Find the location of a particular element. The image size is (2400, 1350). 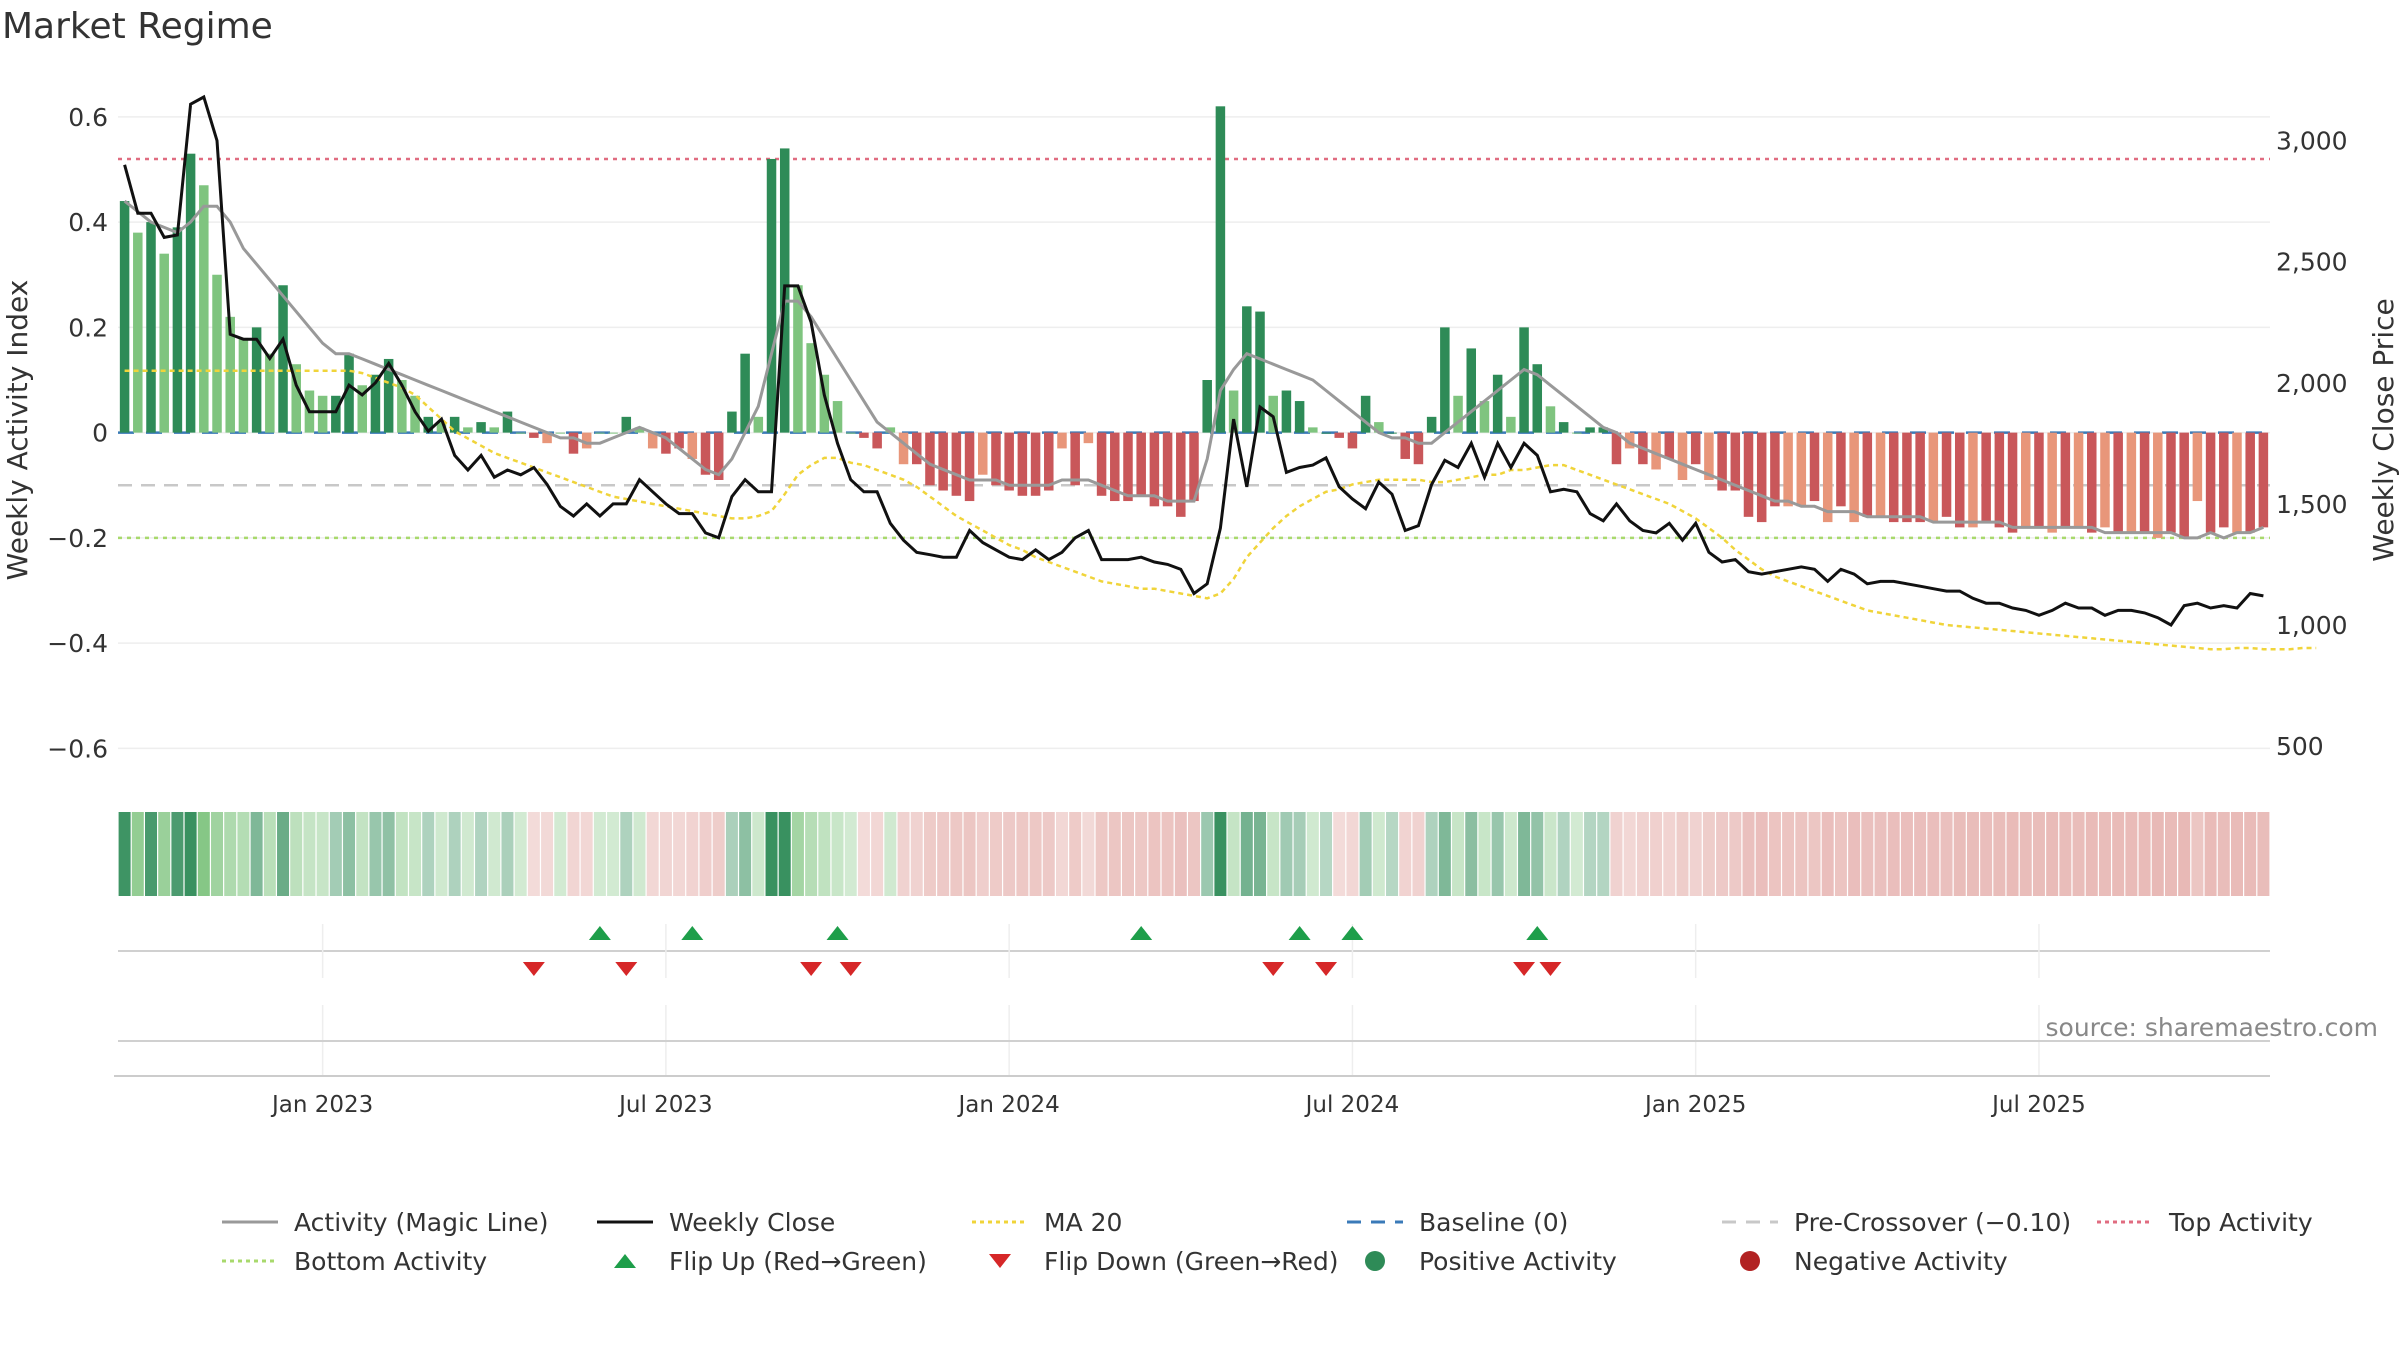

legend-item: Negative Activity is located at coordinates (1864, 1261).